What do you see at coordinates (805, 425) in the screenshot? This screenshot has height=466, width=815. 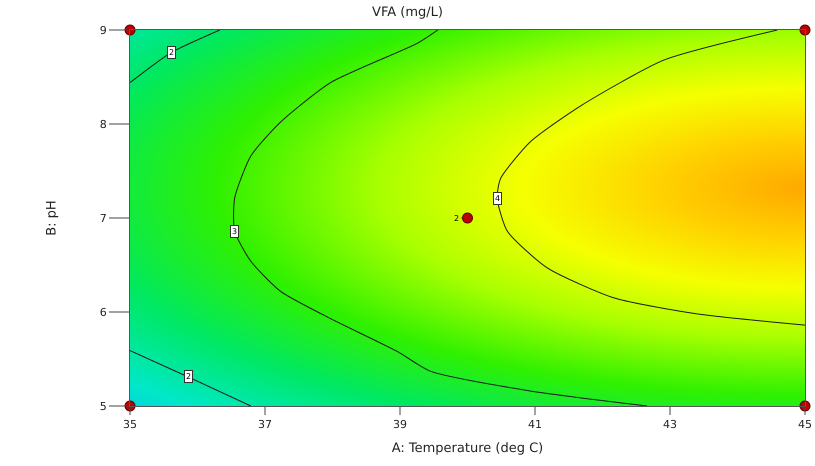 I see `x-tick-label: 45` at bounding box center [805, 425].